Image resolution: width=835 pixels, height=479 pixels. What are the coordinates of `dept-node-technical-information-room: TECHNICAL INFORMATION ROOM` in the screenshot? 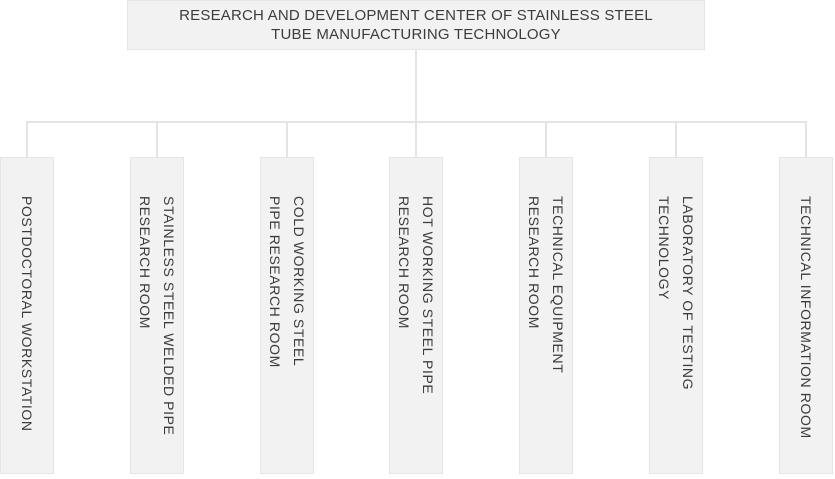 It's located at (806, 315).